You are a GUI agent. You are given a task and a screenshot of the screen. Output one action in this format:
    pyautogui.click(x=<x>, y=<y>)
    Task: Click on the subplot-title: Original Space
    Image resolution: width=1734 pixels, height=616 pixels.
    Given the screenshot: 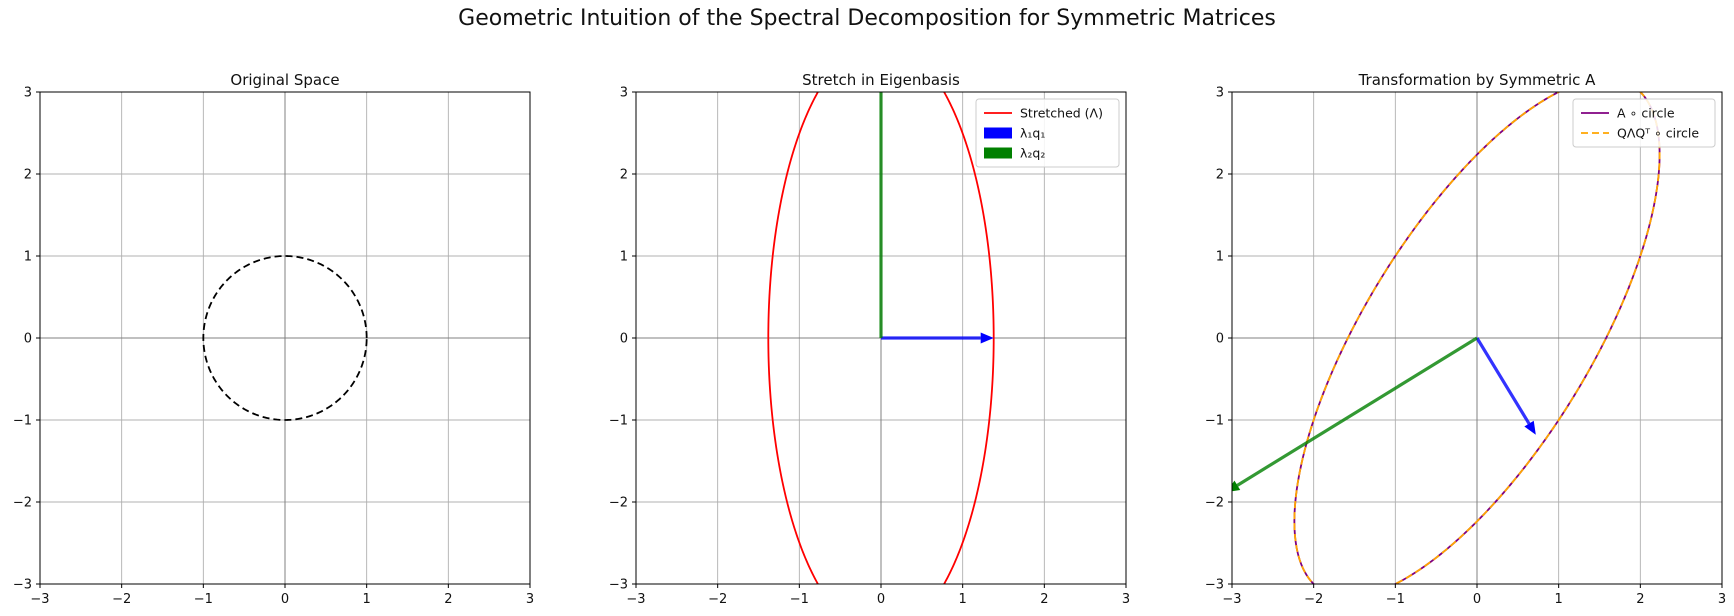 What is the action you would take?
    pyautogui.click(x=284, y=80)
    